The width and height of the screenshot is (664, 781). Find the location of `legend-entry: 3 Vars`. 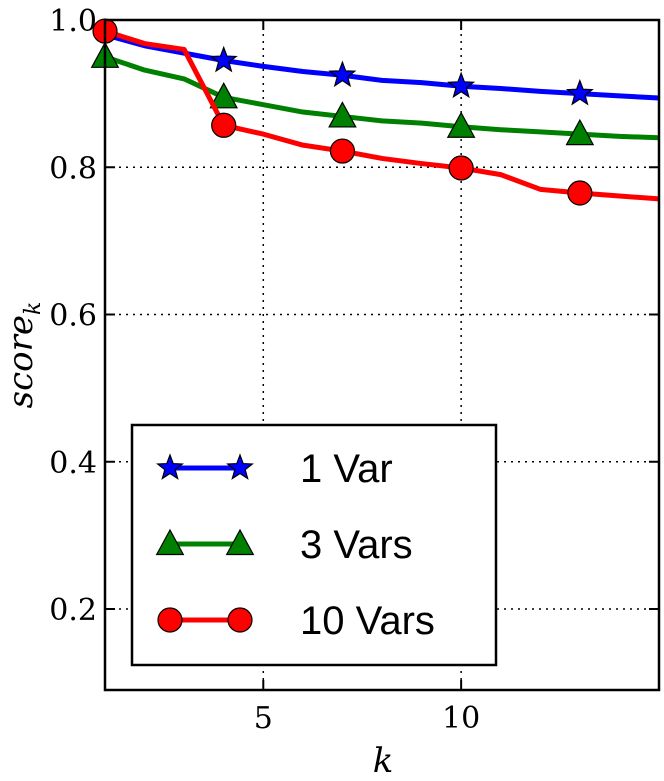

legend-entry: 3 Vars is located at coordinates (284, 545).